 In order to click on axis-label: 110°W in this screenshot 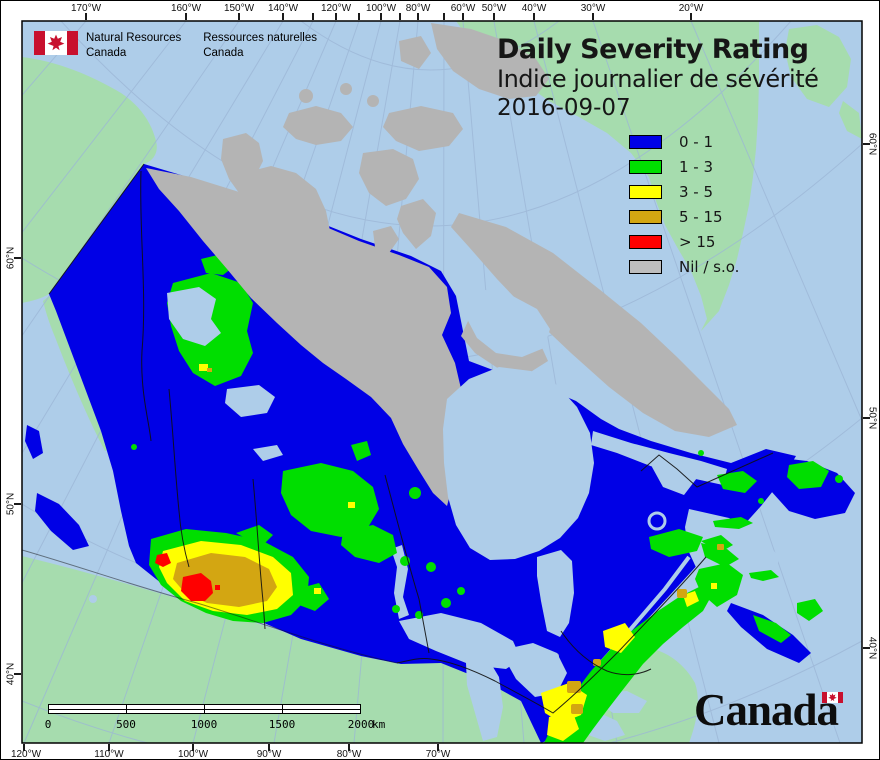, I will do `click(109, 754)`.